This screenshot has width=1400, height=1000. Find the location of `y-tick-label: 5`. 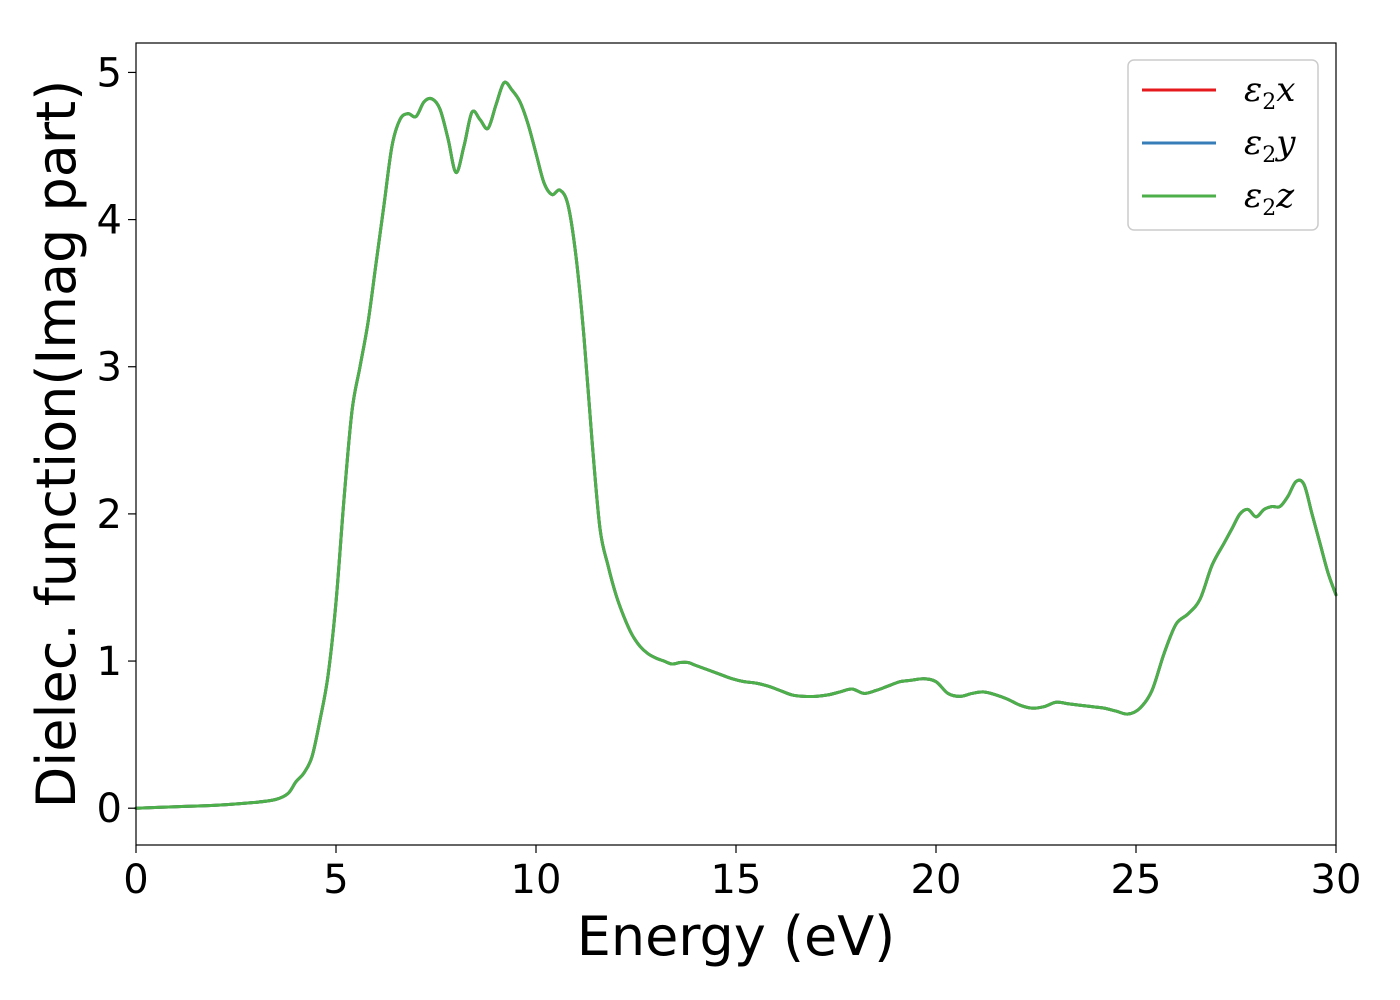

y-tick-label: 5 is located at coordinates (109, 73).